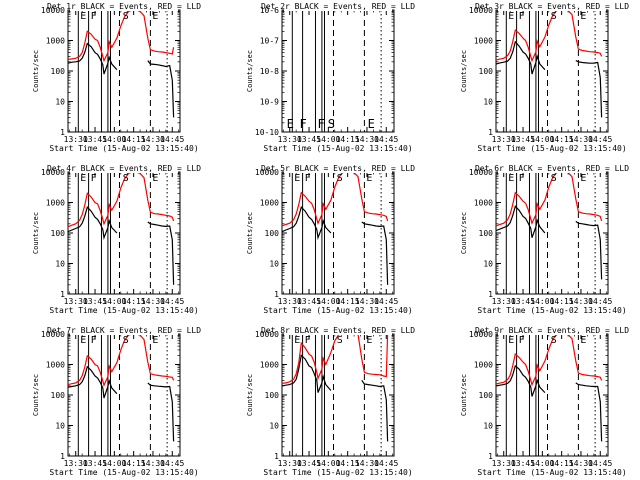  Describe the element at coordinates (269, 102) in the screenshot. I see `y-tick-label: 10-9` at that location.